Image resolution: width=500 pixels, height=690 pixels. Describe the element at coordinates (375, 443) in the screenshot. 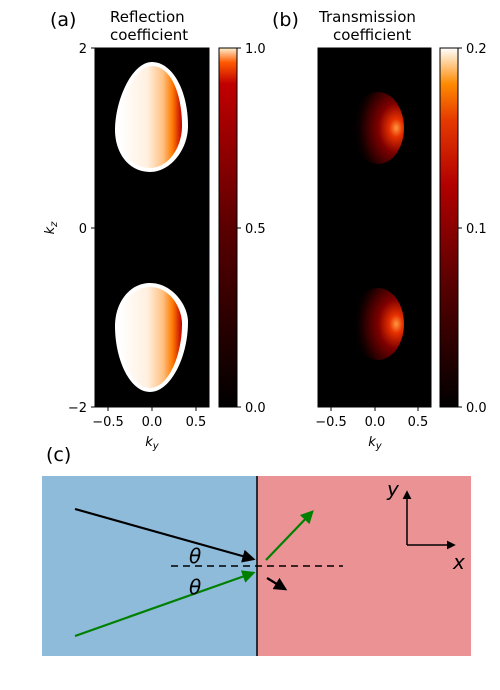

I see `panel-b-xlabel: ky` at that location.